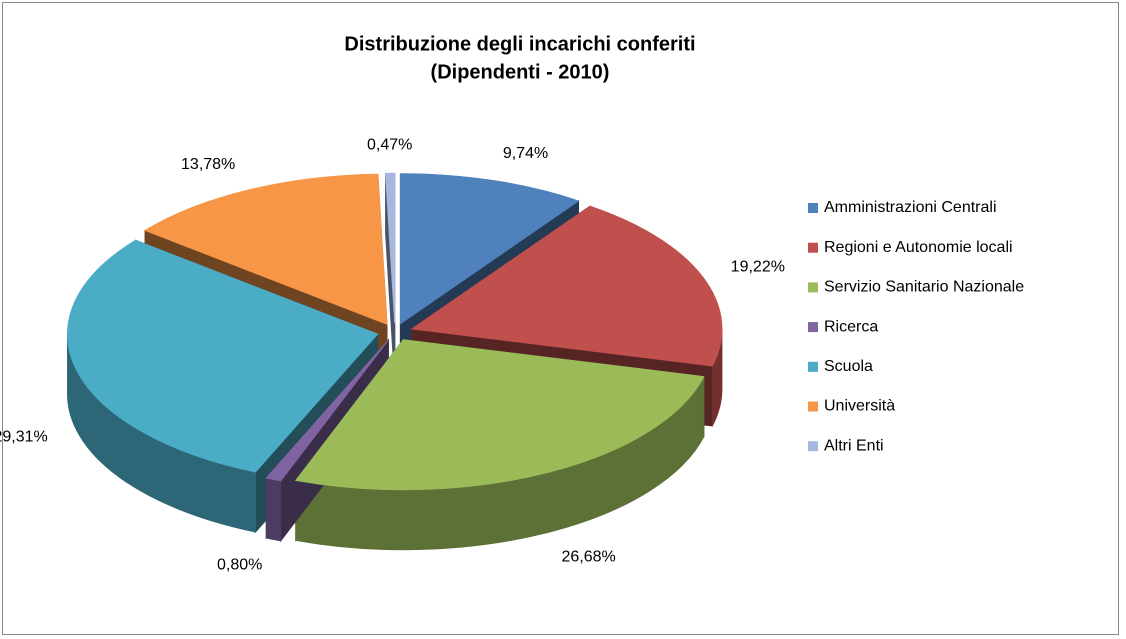 The width and height of the screenshot is (1126, 639). Describe the element at coordinates (589, 557) in the screenshot. I see `data-label: 26,68%` at that location.